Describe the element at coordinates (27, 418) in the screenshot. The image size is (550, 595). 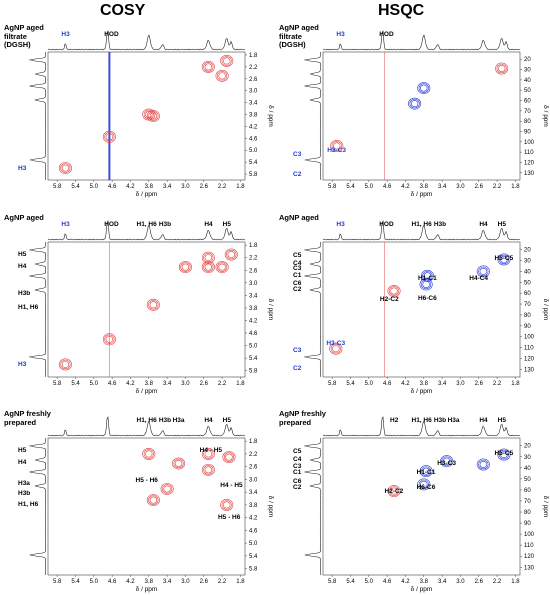
I see `sample-title: AgNP freshly prepared` at that location.